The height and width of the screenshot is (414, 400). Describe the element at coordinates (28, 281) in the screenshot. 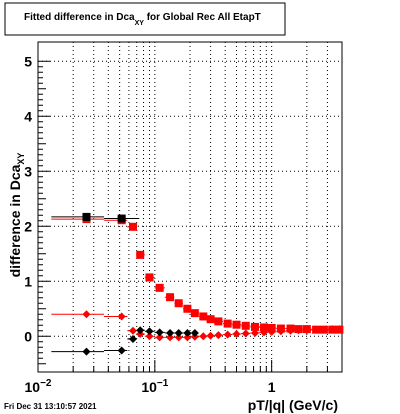

I see `y-tick-label: 1` at that location.